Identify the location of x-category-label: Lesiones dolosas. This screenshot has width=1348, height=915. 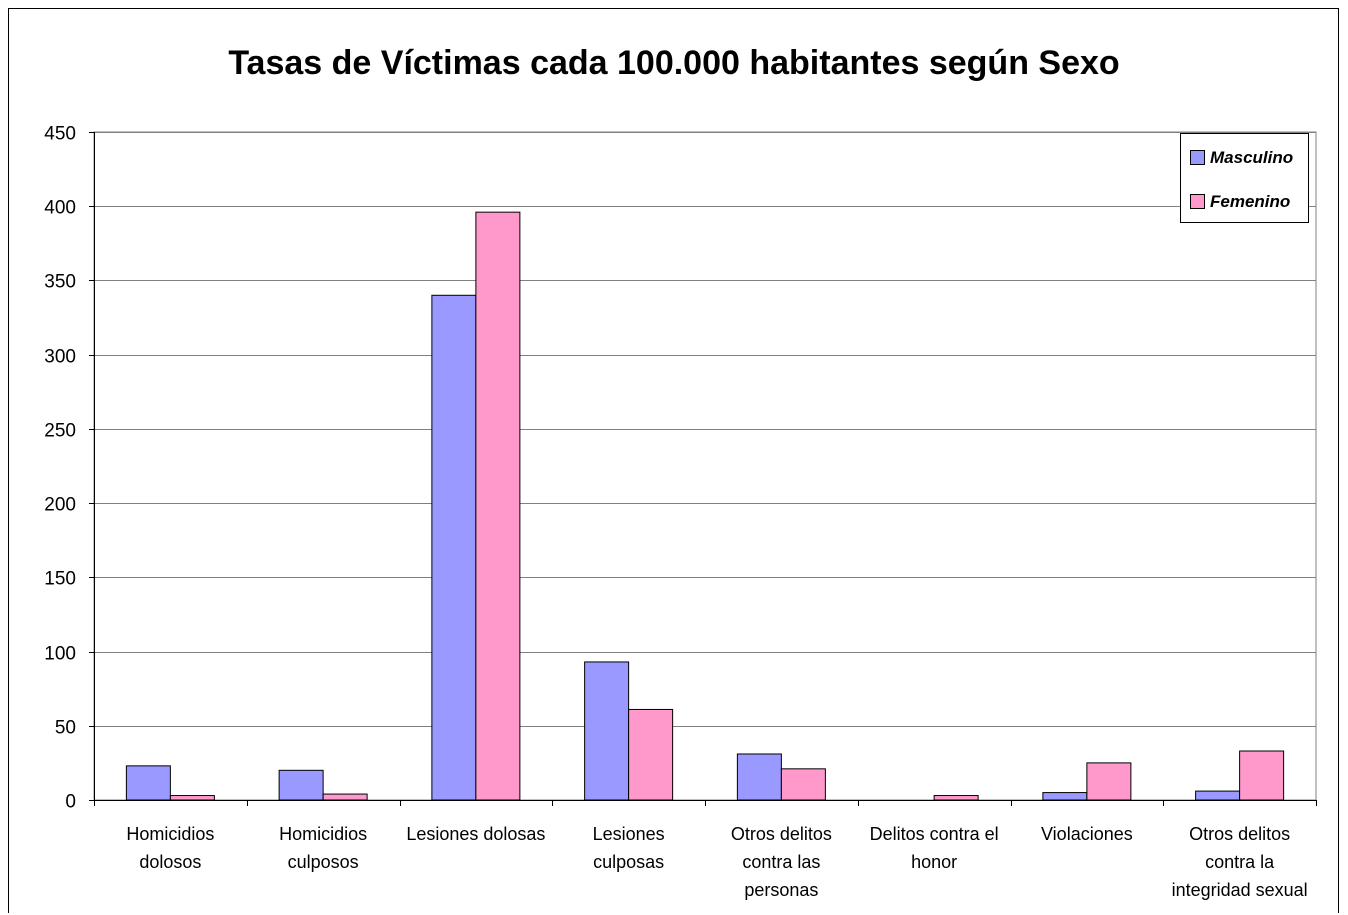
(475, 834).